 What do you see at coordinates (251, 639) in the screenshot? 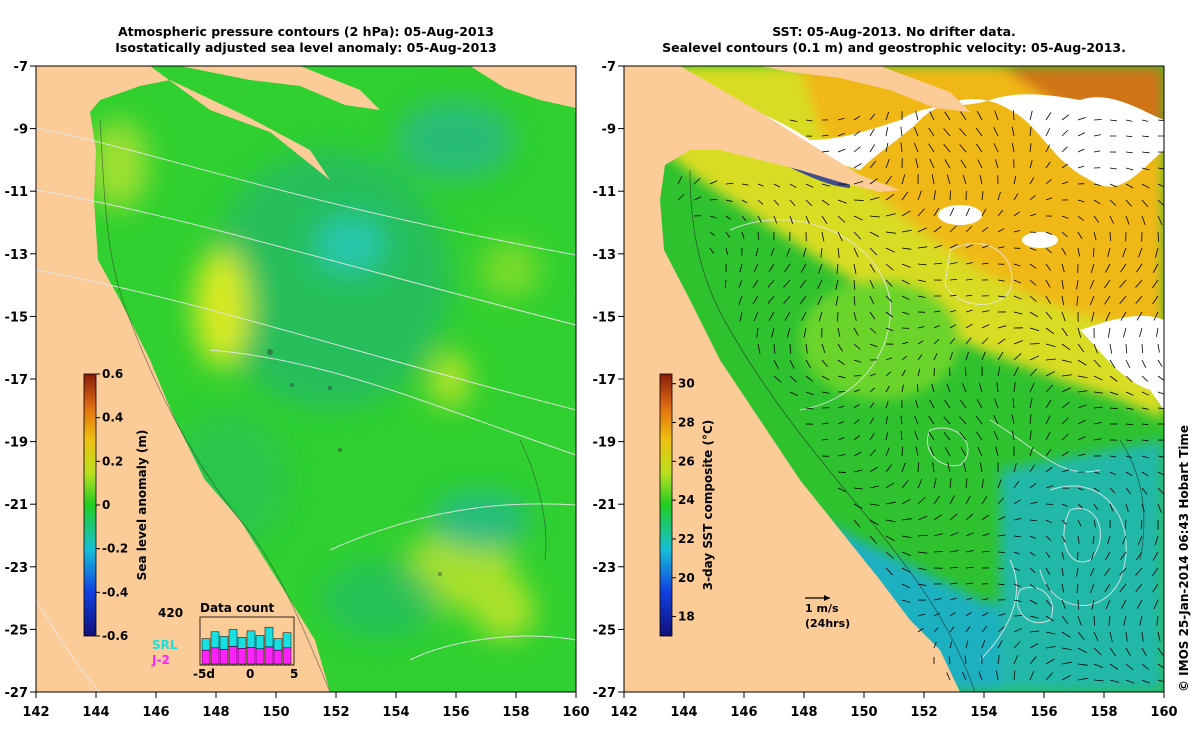
I see `data-count-bar-srl` at bounding box center [251, 639].